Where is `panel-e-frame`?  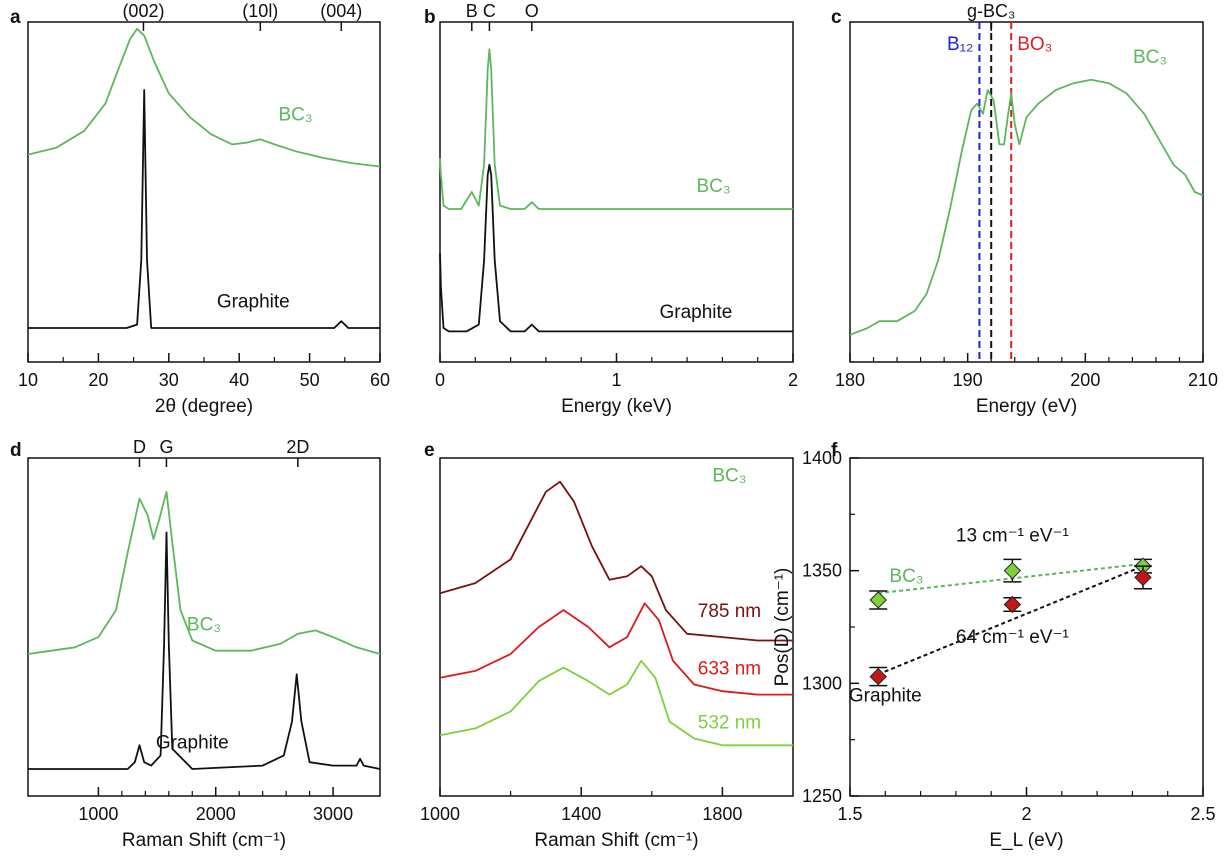
panel-e-frame is located at coordinates (616, 627).